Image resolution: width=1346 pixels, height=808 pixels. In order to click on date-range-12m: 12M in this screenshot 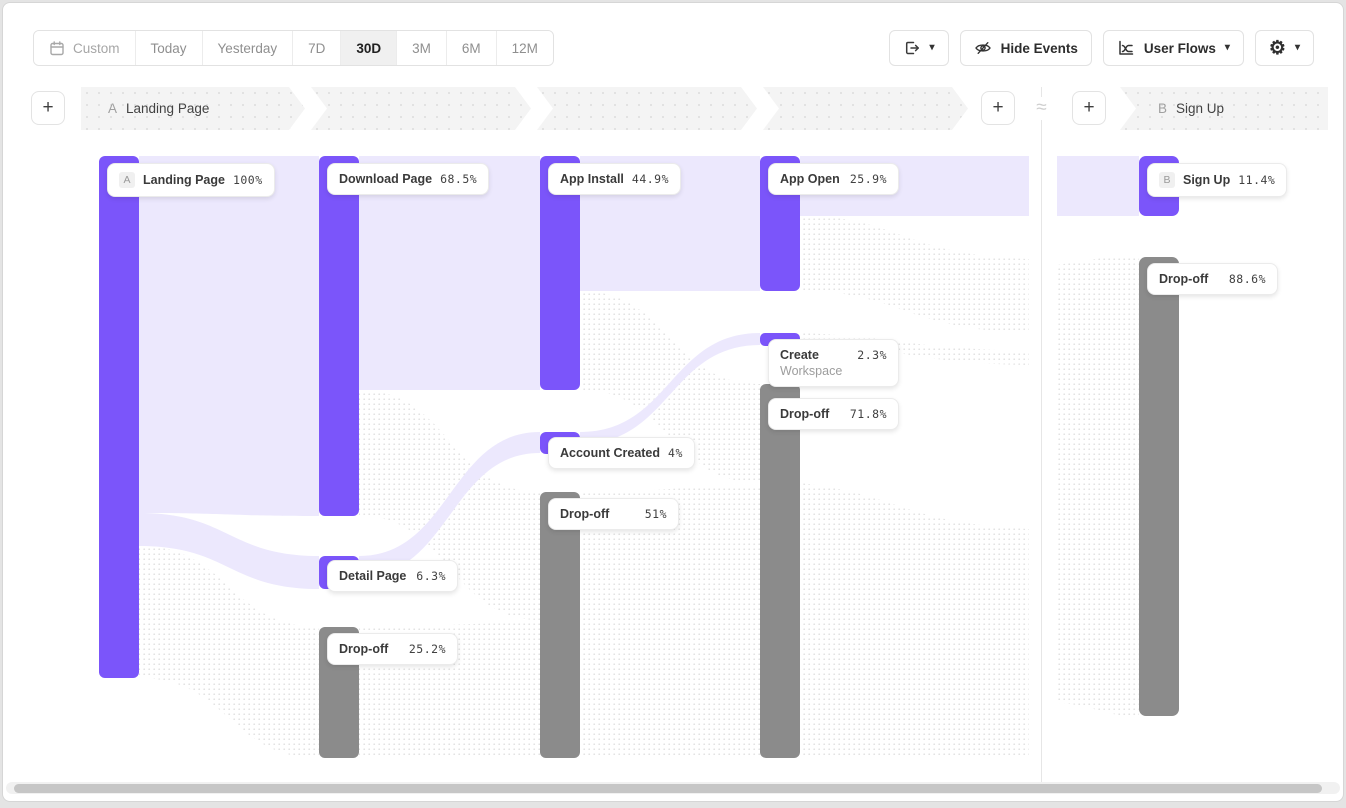, I will do `click(524, 48)`.